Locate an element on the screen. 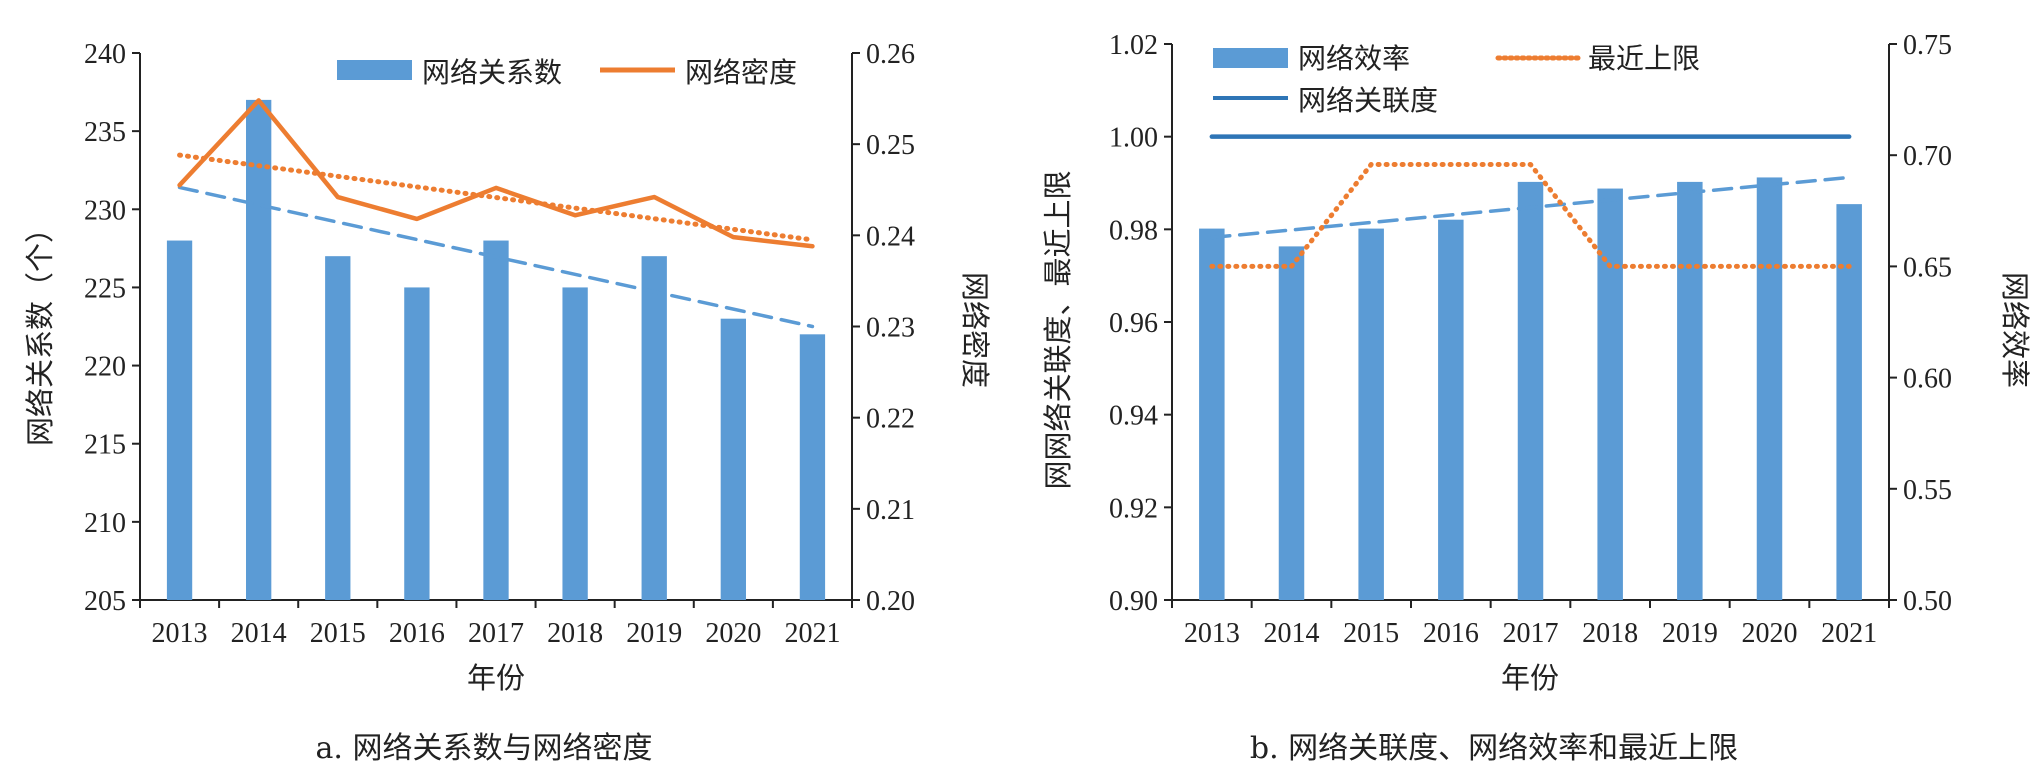 This screenshot has height=771, width=2039. right-tick-label: 0.50 is located at coordinates (1927, 601).